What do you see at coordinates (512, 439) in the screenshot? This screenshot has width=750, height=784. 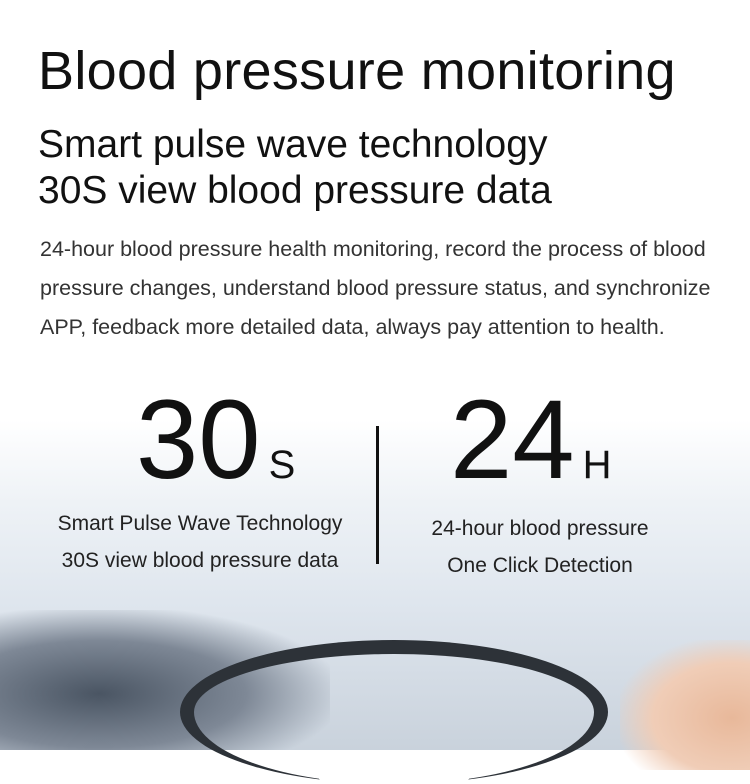 I see `stat-value: 24` at bounding box center [512, 439].